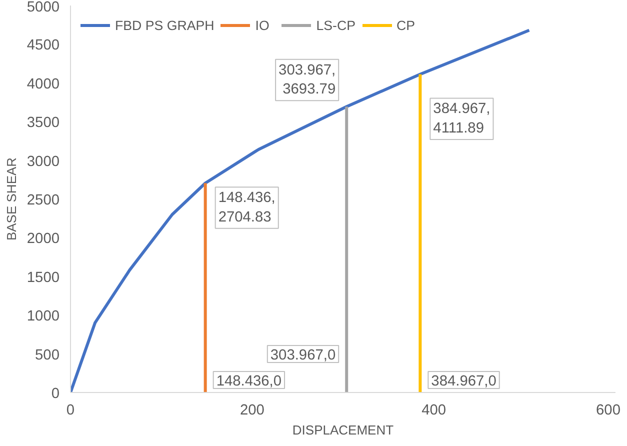 Image resolution: width=627 pixels, height=446 pixels. What do you see at coordinates (70, 410) in the screenshot?
I see `x-tick-label: 0` at bounding box center [70, 410].